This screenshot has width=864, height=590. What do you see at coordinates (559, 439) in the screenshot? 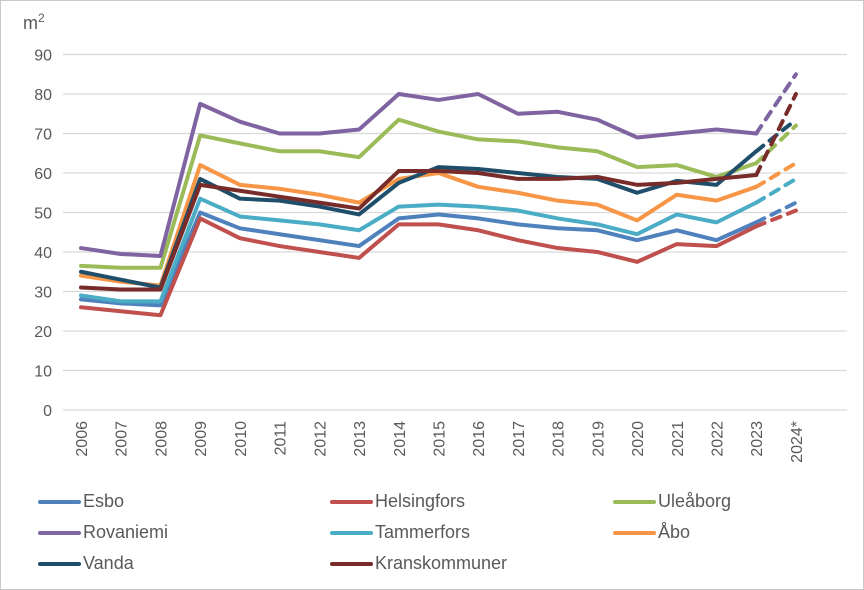
I see `x-tick-label: 2018` at bounding box center [559, 439].